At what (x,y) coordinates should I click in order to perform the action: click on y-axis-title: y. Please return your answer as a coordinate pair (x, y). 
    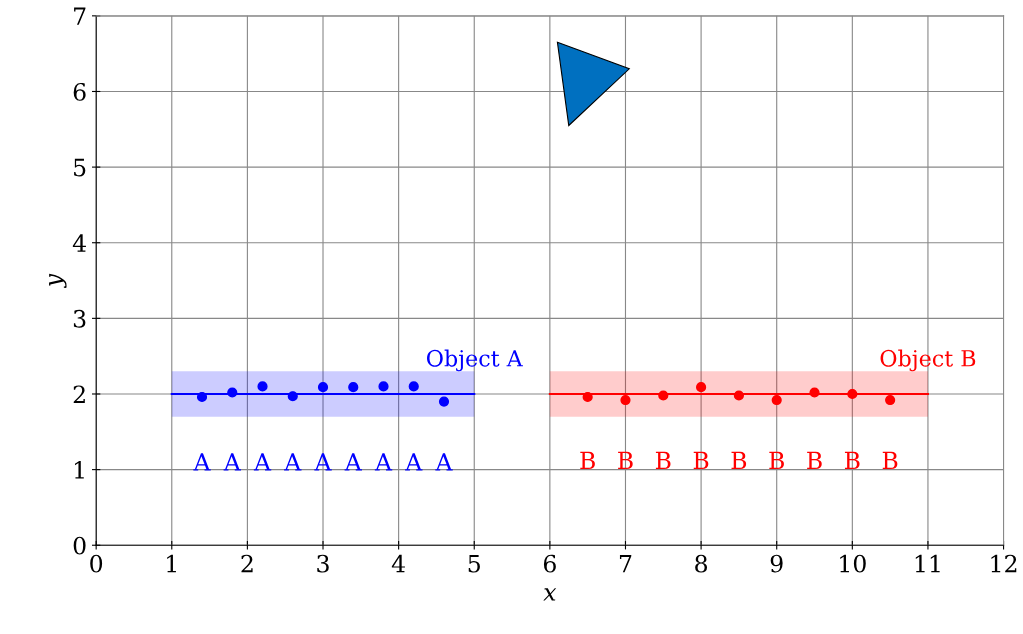
    Looking at the image, I should click on (58, 281).